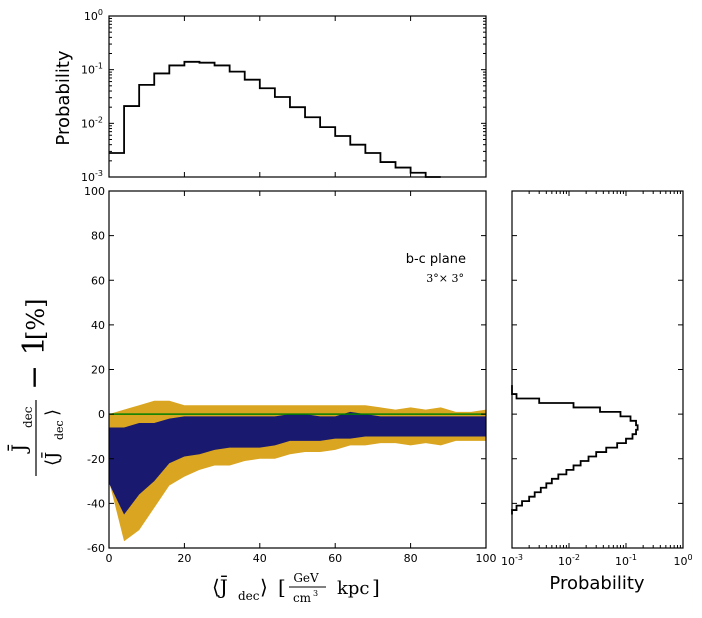 The width and height of the screenshot is (702, 618). I want to click on top-y-tick-label: 10⁰, so click(93, 15).